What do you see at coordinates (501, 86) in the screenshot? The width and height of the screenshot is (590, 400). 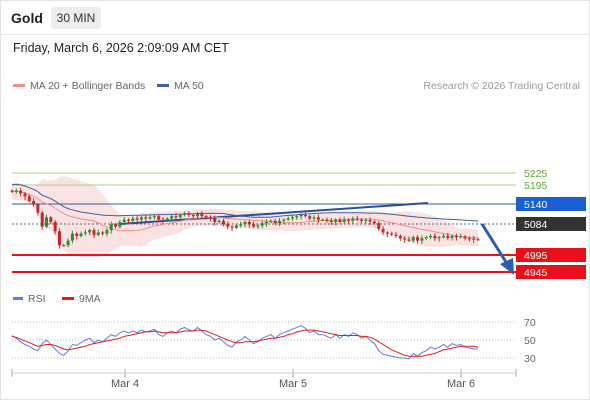 I see `credit-text: Research © 2026 Trading Central` at bounding box center [501, 86].